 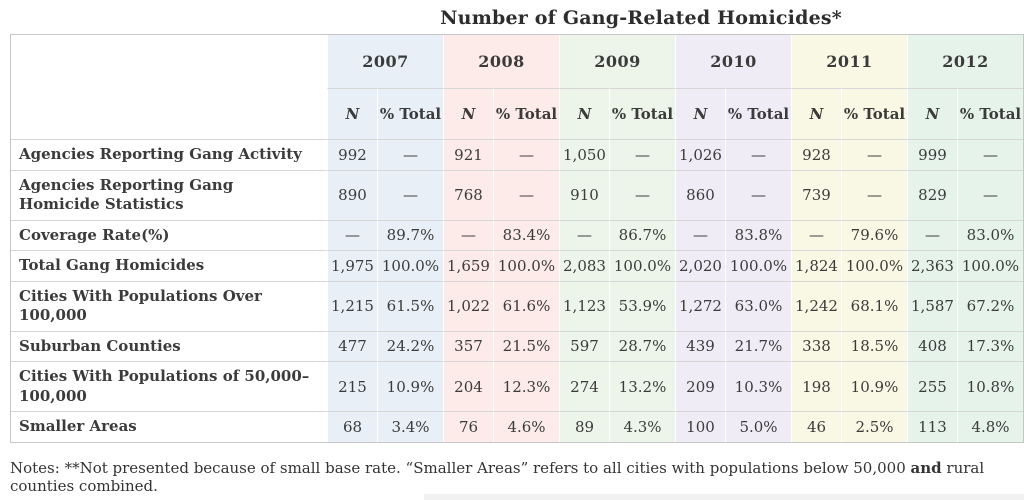 I want to click on row-label: Total Gang Homicides, so click(x=169, y=265).